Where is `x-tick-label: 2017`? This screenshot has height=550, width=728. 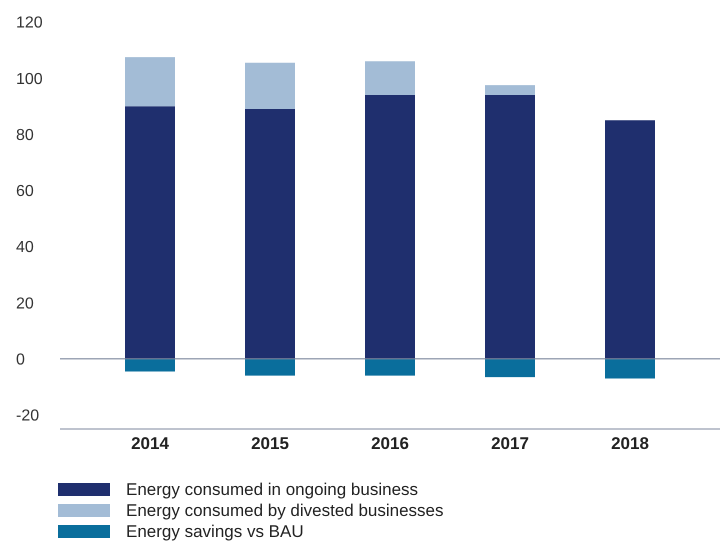 x-tick-label: 2017 is located at coordinates (510, 444).